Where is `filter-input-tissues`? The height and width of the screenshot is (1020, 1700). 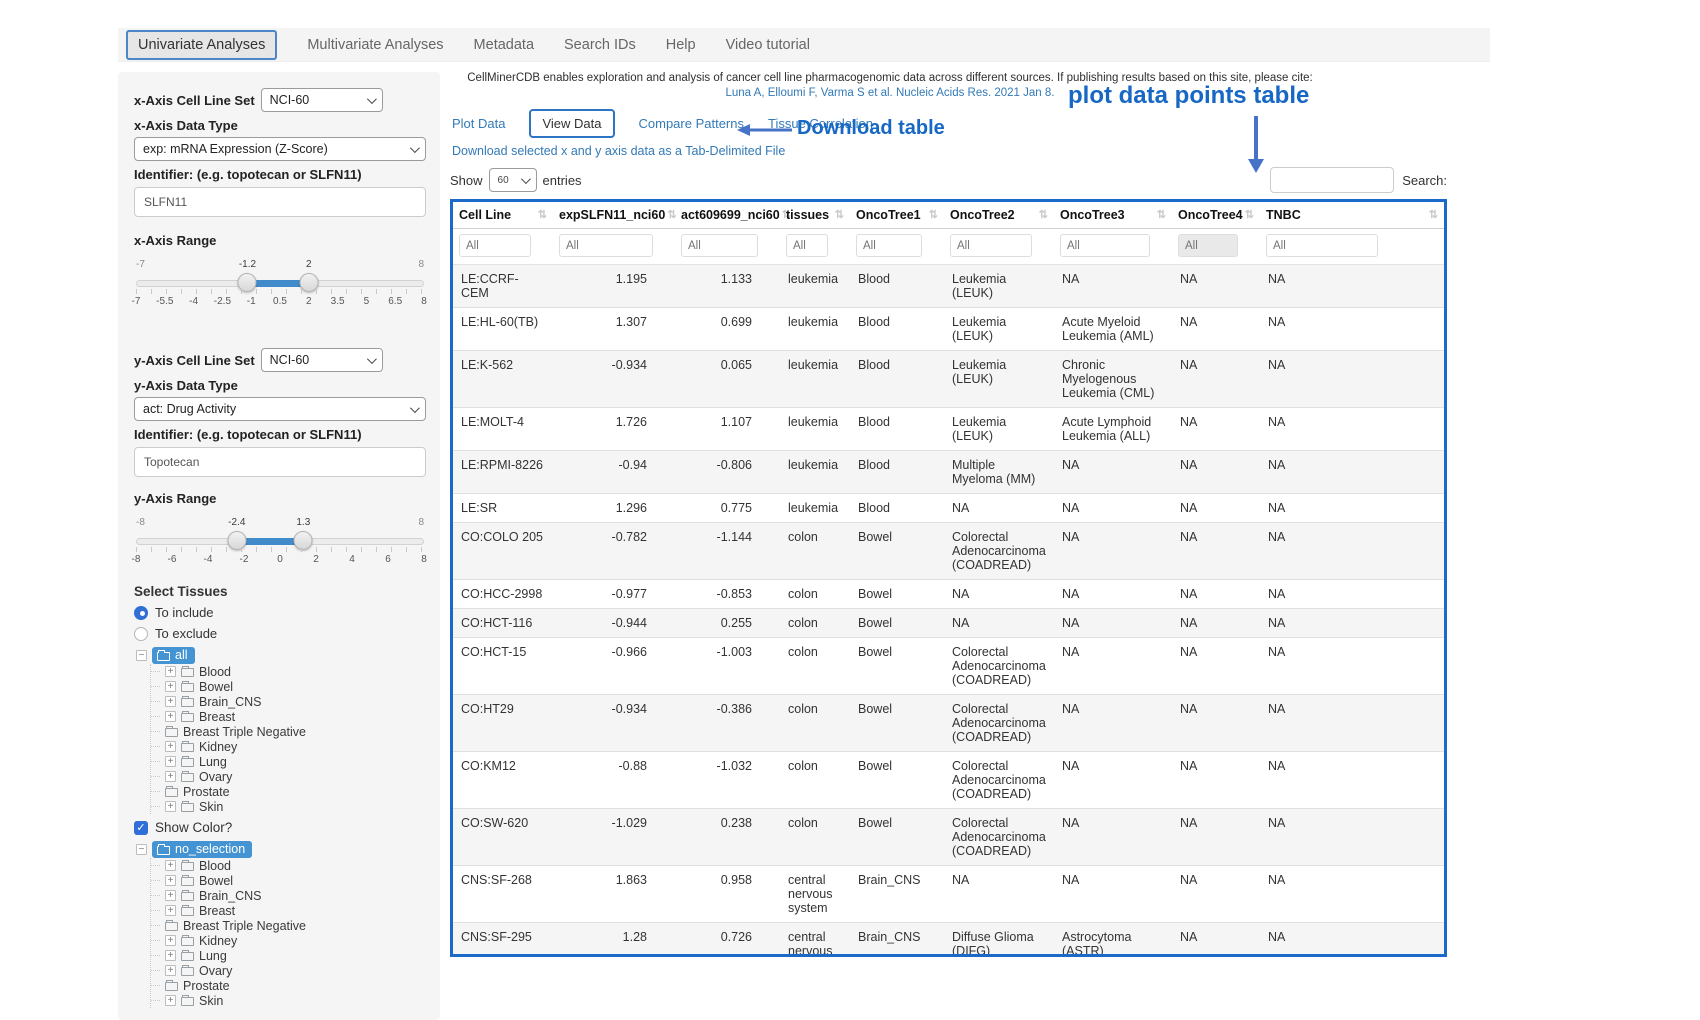 filter-input-tissues is located at coordinates (807, 245).